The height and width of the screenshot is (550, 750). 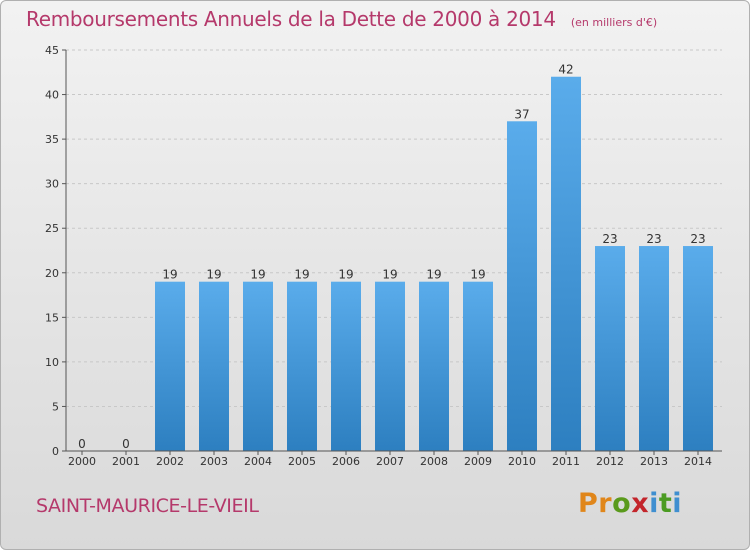 What do you see at coordinates (258, 461) in the screenshot?
I see `x-tick-label: 2004` at bounding box center [258, 461].